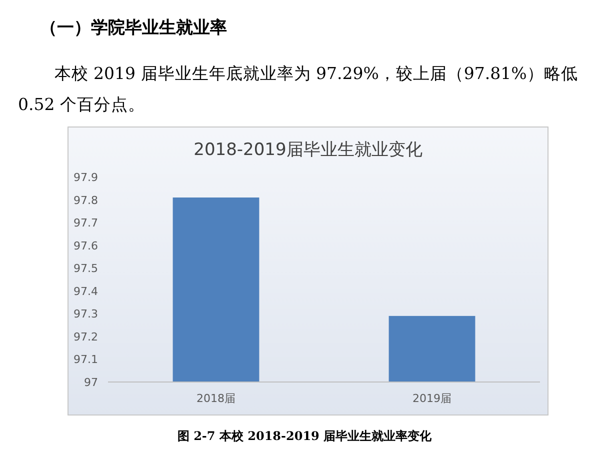 The image size is (609, 451). I want to click on annotation: （一）学院毕业生就业率, so click(133, 28).